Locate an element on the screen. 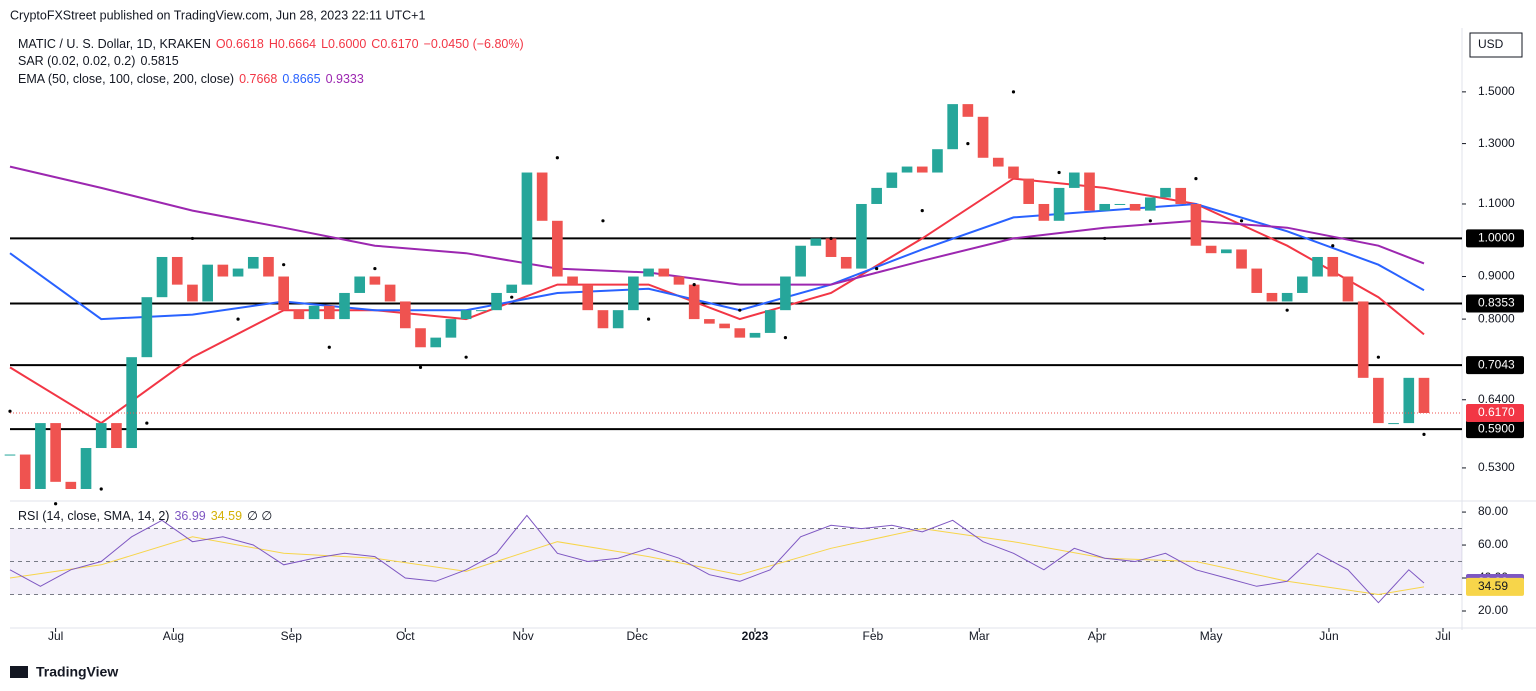  last-price-label: 0.6170 is located at coordinates (1496, 412).